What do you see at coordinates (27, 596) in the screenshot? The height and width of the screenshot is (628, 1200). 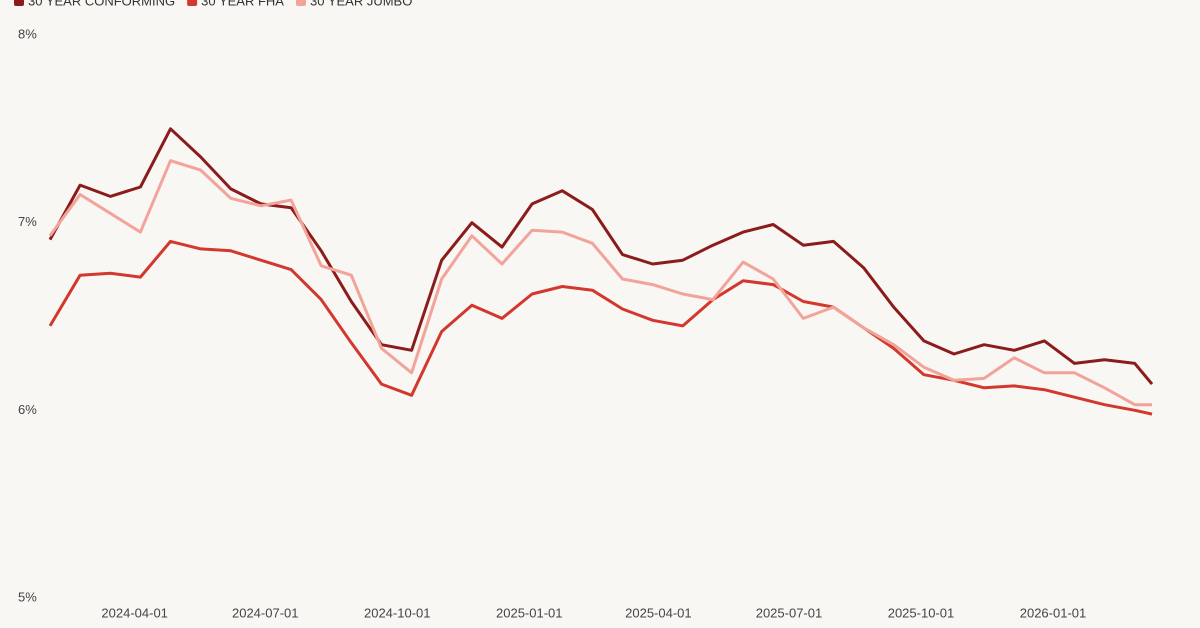 I see `y-tick-label: 5%` at bounding box center [27, 596].